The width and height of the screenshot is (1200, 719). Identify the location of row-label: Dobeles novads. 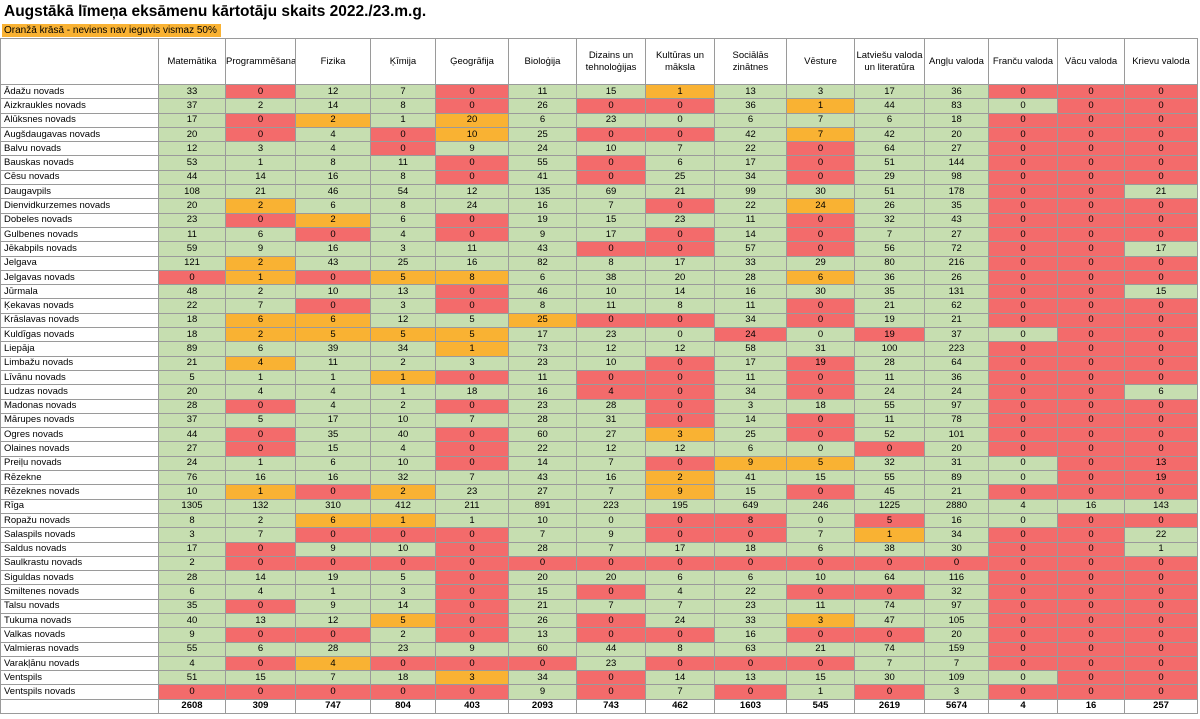
(79, 220).